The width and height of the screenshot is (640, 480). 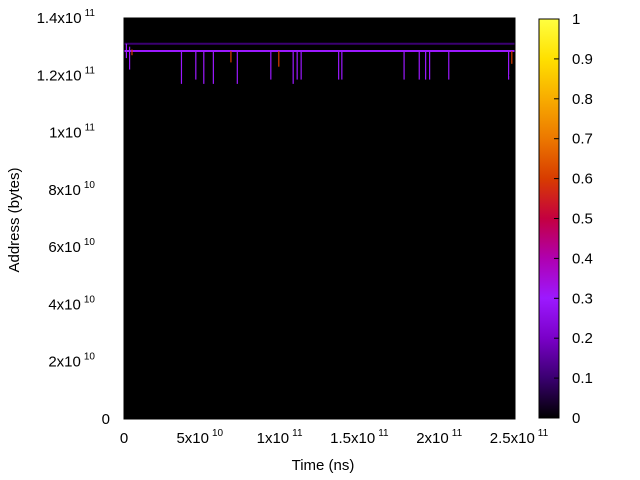 I want to click on data-bands, so click(x=319, y=47).